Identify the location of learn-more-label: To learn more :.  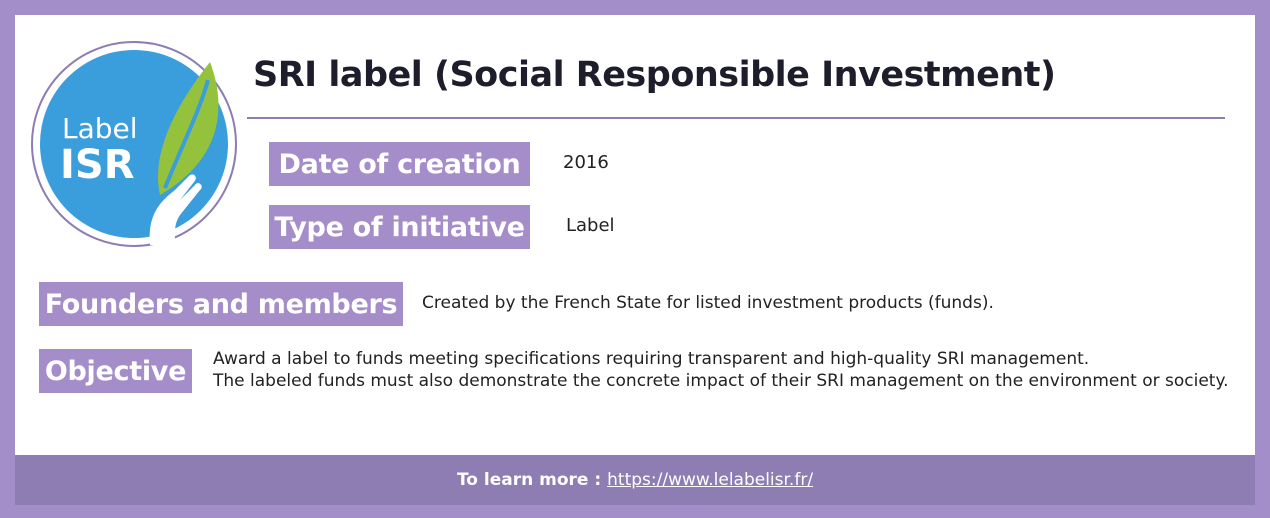
(529, 480).